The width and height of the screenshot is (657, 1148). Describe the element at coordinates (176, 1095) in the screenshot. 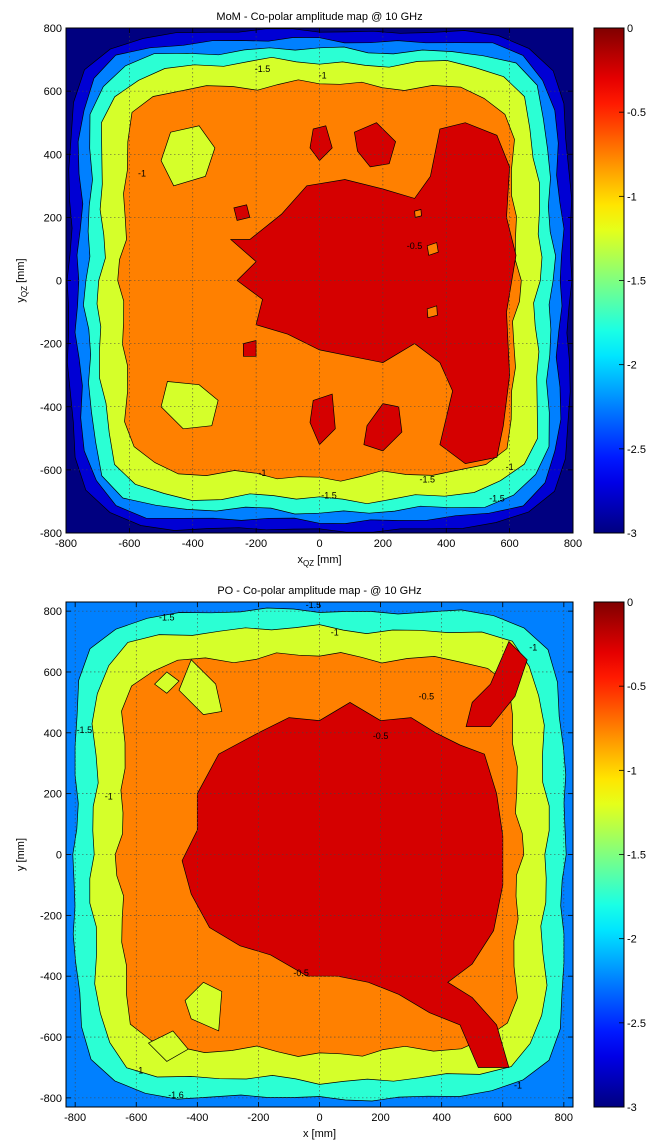

I see `contour-label-10: -1.6` at that location.